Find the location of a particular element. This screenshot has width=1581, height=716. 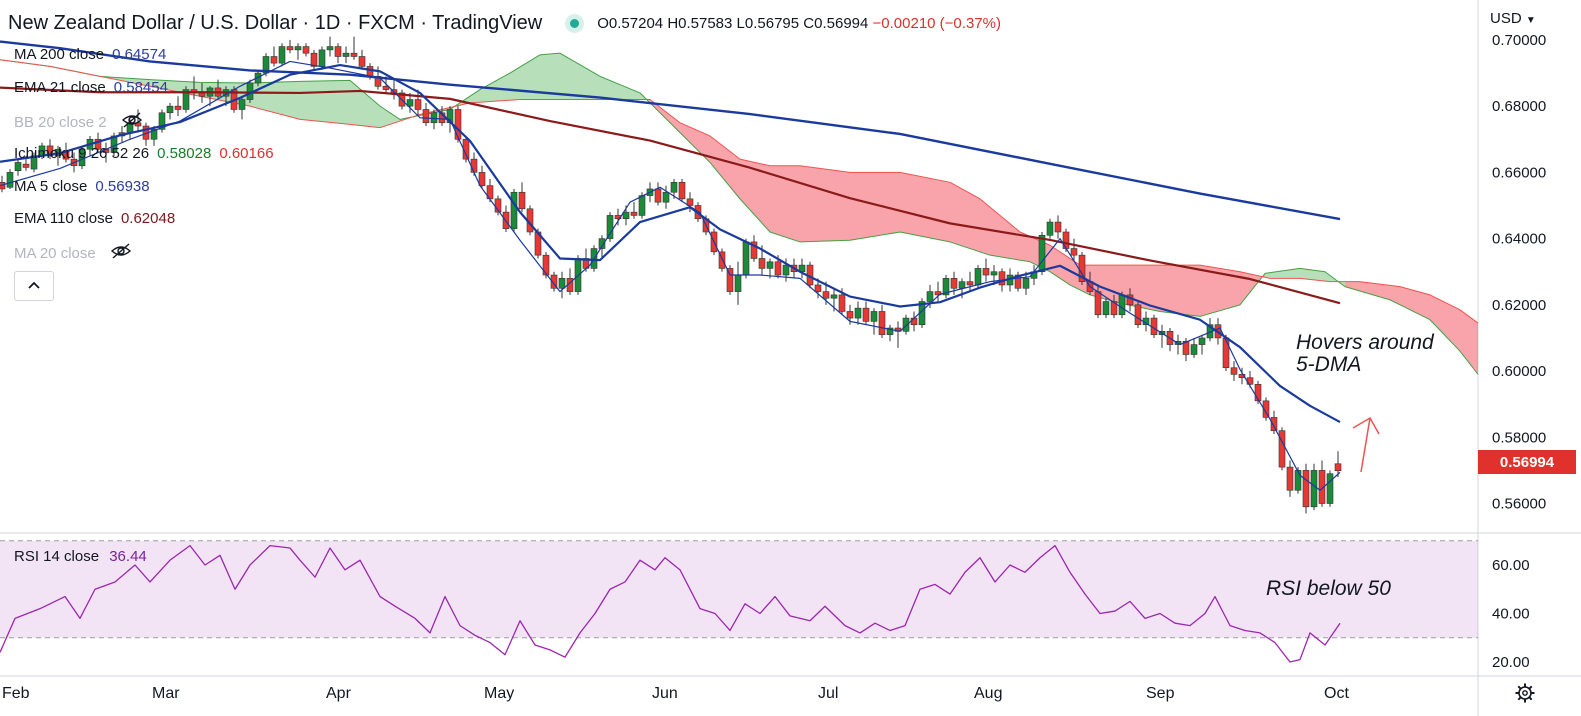

time-axis-label: Mar is located at coordinates (166, 693).